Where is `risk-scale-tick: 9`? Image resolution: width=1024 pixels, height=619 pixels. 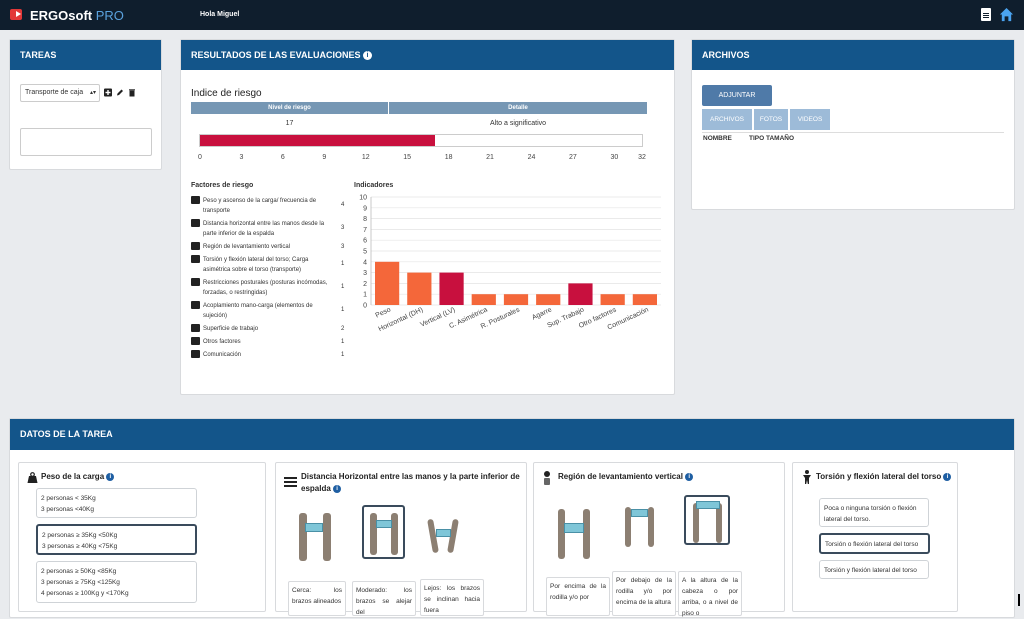 risk-scale-tick: 9 is located at coordinates (324, 157).